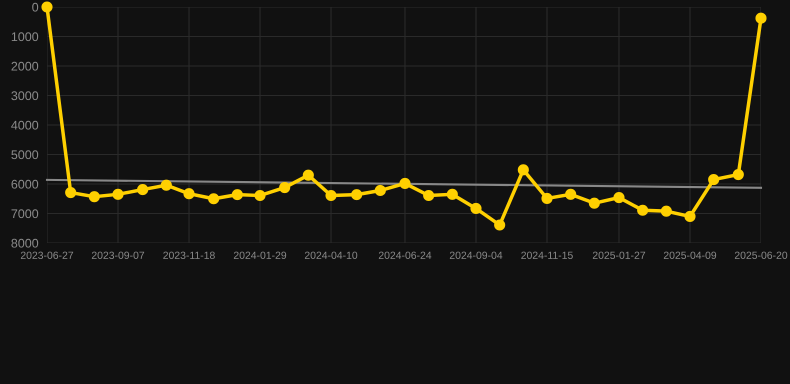 Image resolution: width=790 pixels, height=384 pixels. I want to click on x-tick-label: 2025-06-20, so click(761, 255).